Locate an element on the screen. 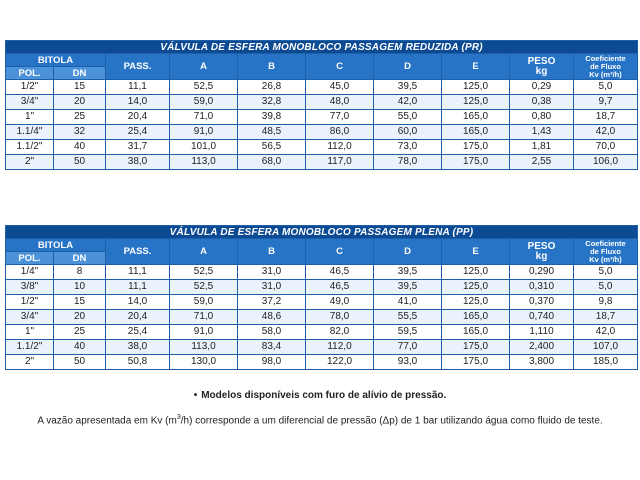  cell-peso: 2,55 is located at coordinates (541, 162).